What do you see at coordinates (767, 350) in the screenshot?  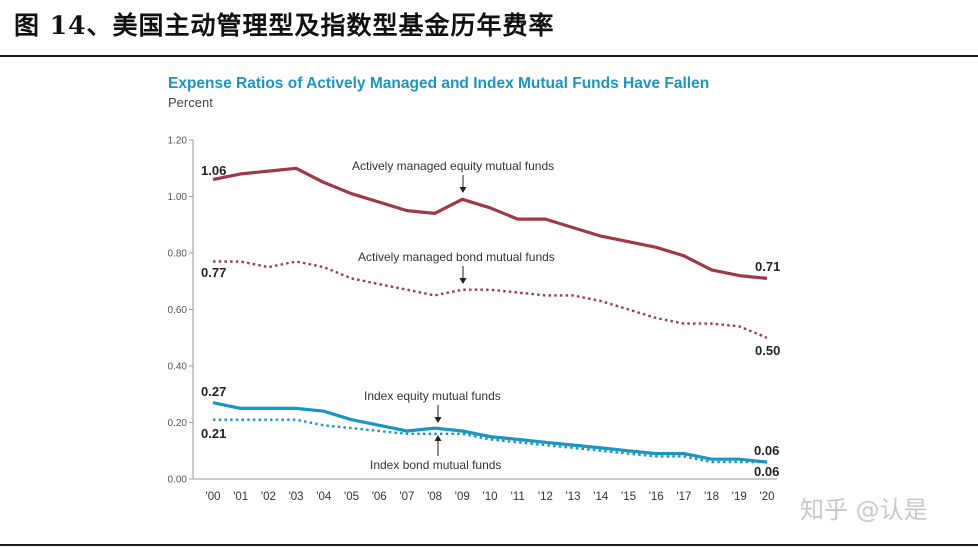 I see `label-active-bond-end: 0.50` at bounding box center [767, 350].